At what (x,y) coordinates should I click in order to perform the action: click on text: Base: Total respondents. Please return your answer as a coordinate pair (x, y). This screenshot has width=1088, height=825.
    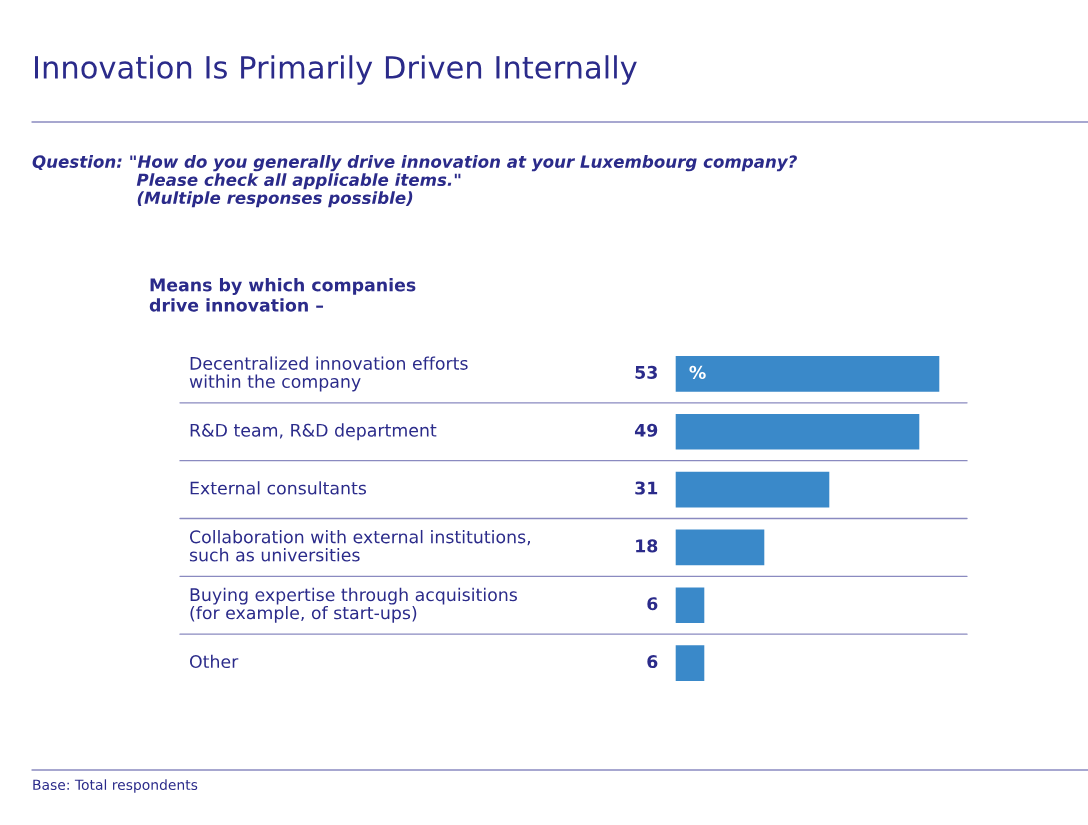
    Looking at the image, I should click on (115, 786).